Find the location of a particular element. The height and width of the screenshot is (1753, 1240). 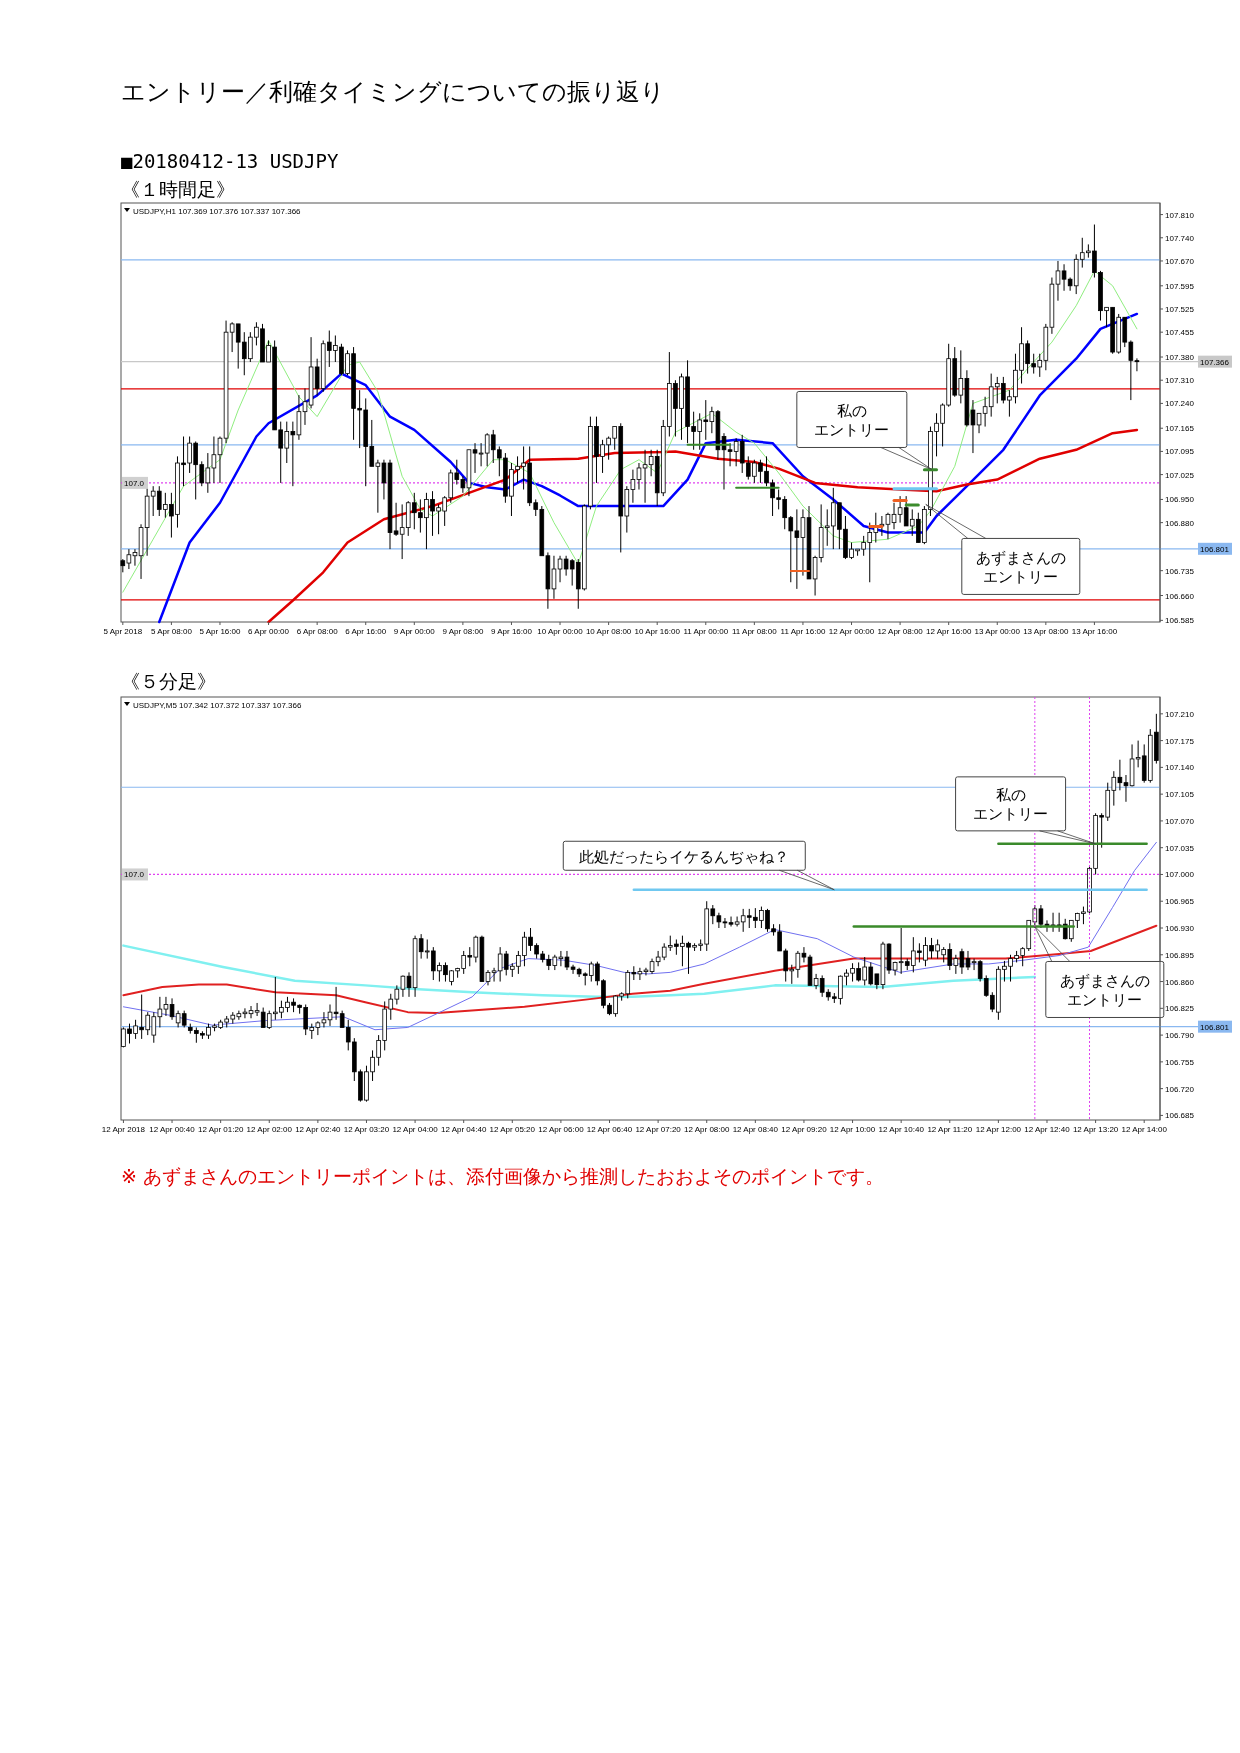

y-tick-label: 106.685 is located at coordinates (1180, 1116).